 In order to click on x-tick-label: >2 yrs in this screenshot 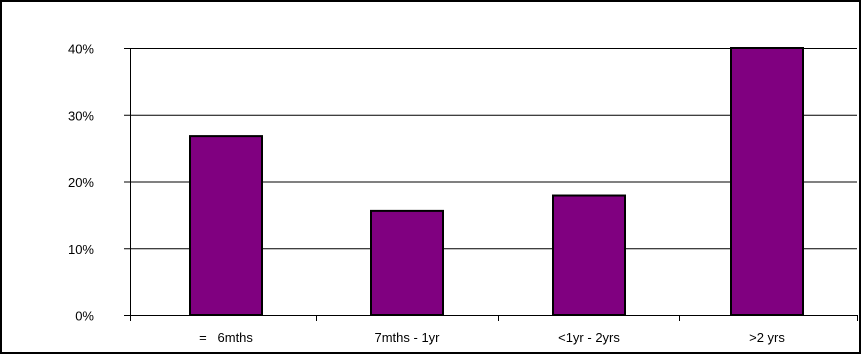, I will do `click(767, 337)`.